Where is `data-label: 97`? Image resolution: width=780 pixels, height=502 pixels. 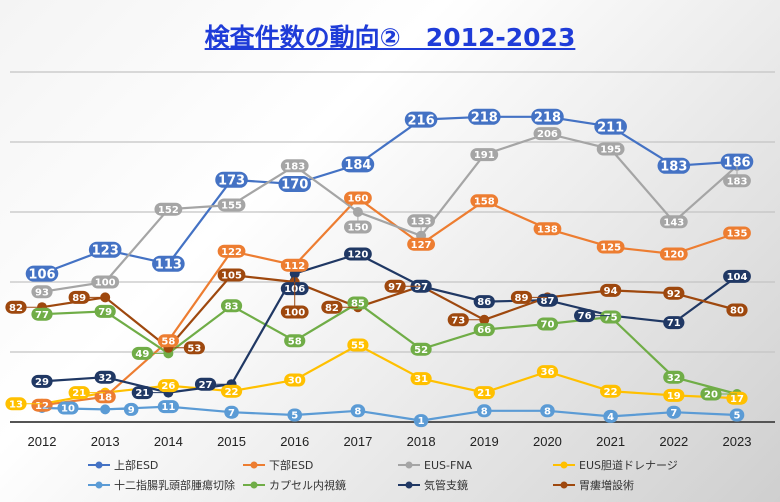 data-label: 97 is located at coordinates (395, 287).